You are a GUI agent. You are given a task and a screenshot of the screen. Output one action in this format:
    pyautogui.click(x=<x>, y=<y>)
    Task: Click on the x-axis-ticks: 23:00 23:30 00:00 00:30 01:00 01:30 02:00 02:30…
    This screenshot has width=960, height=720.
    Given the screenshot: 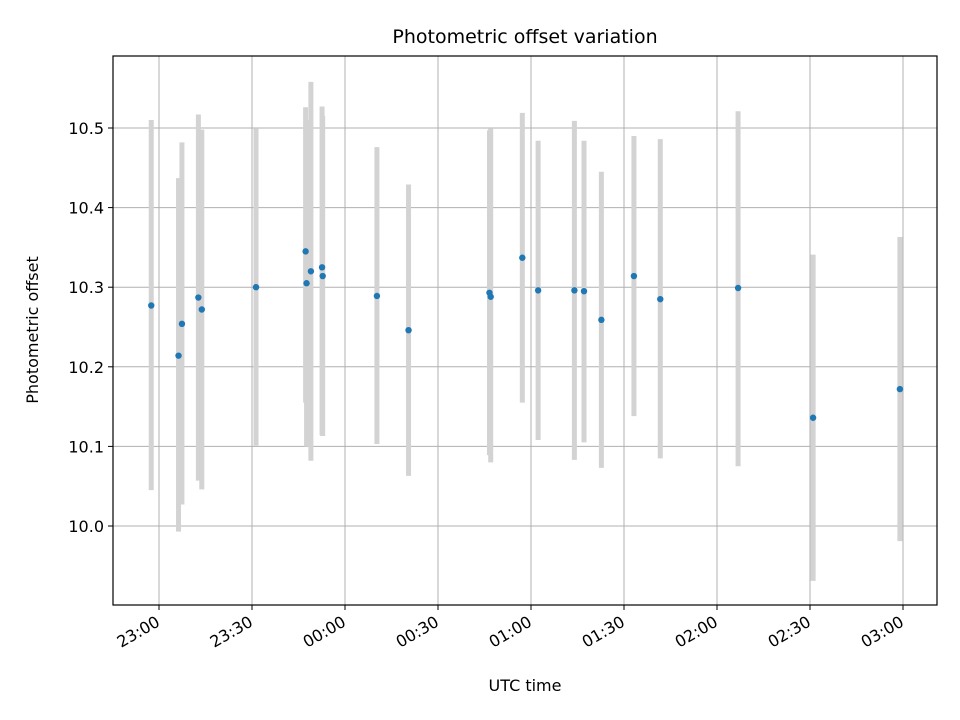 What is the action you would take?
    pyautogui.click(x=510, y=628)
    